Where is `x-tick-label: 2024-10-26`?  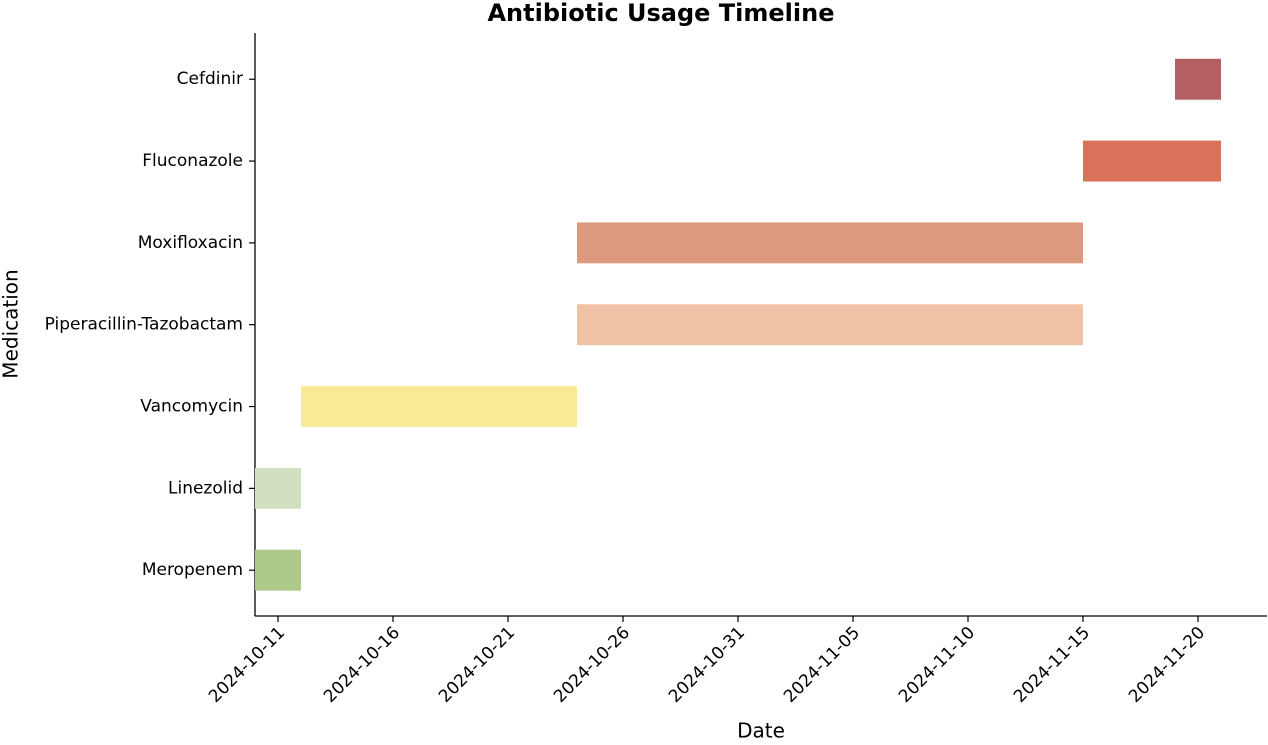 x-tick-label: 2024-10-26 is located at coordinates (592, 665).